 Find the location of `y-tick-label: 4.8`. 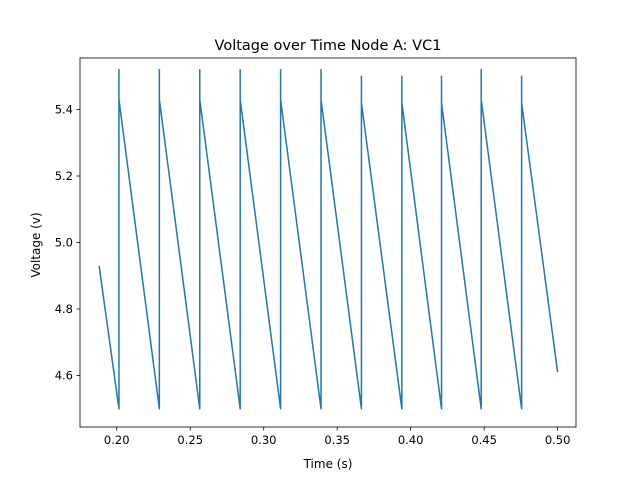

y-tick-label: 4.8 is located at coordinates (64, 309).